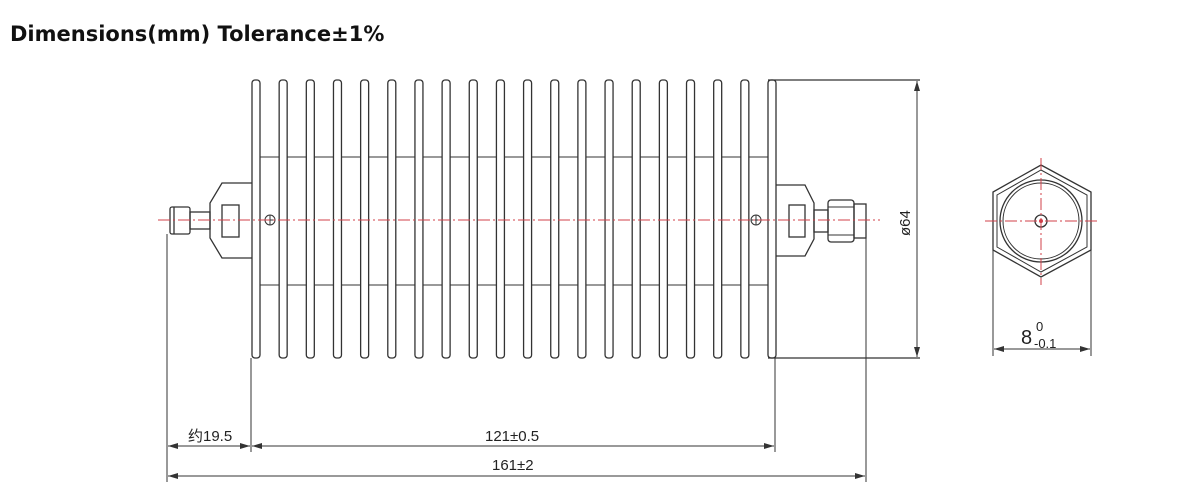  What do you see at coordinates (1039, 326) in the screenshot?
I see `dim-hex-upper: 0` at bounding box center [1039, 326].